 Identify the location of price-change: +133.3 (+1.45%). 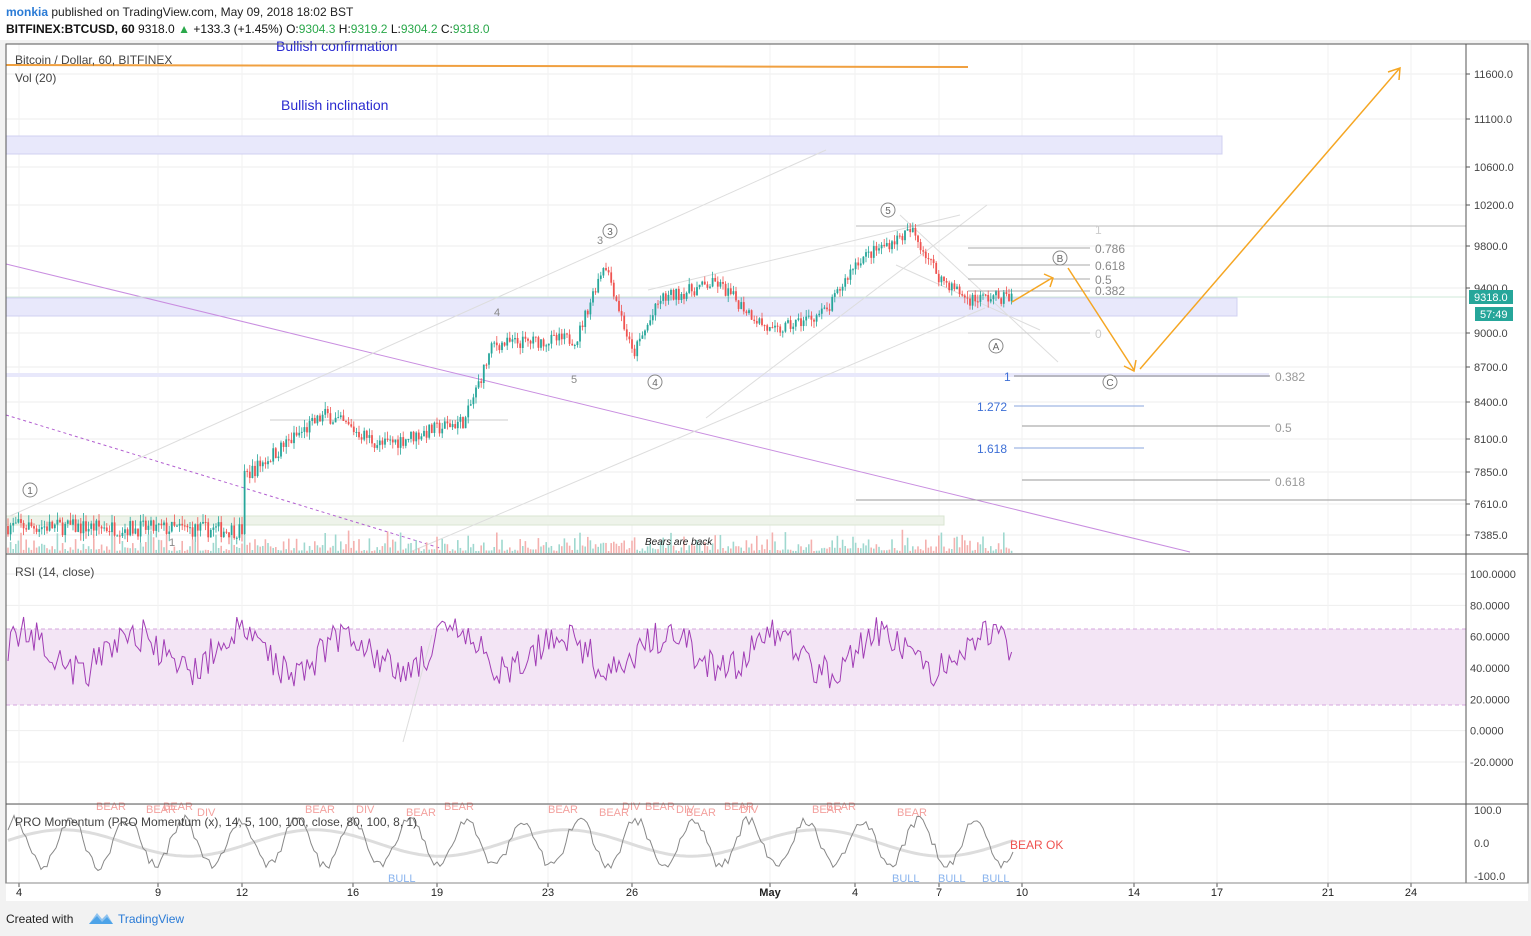
(238, 29).